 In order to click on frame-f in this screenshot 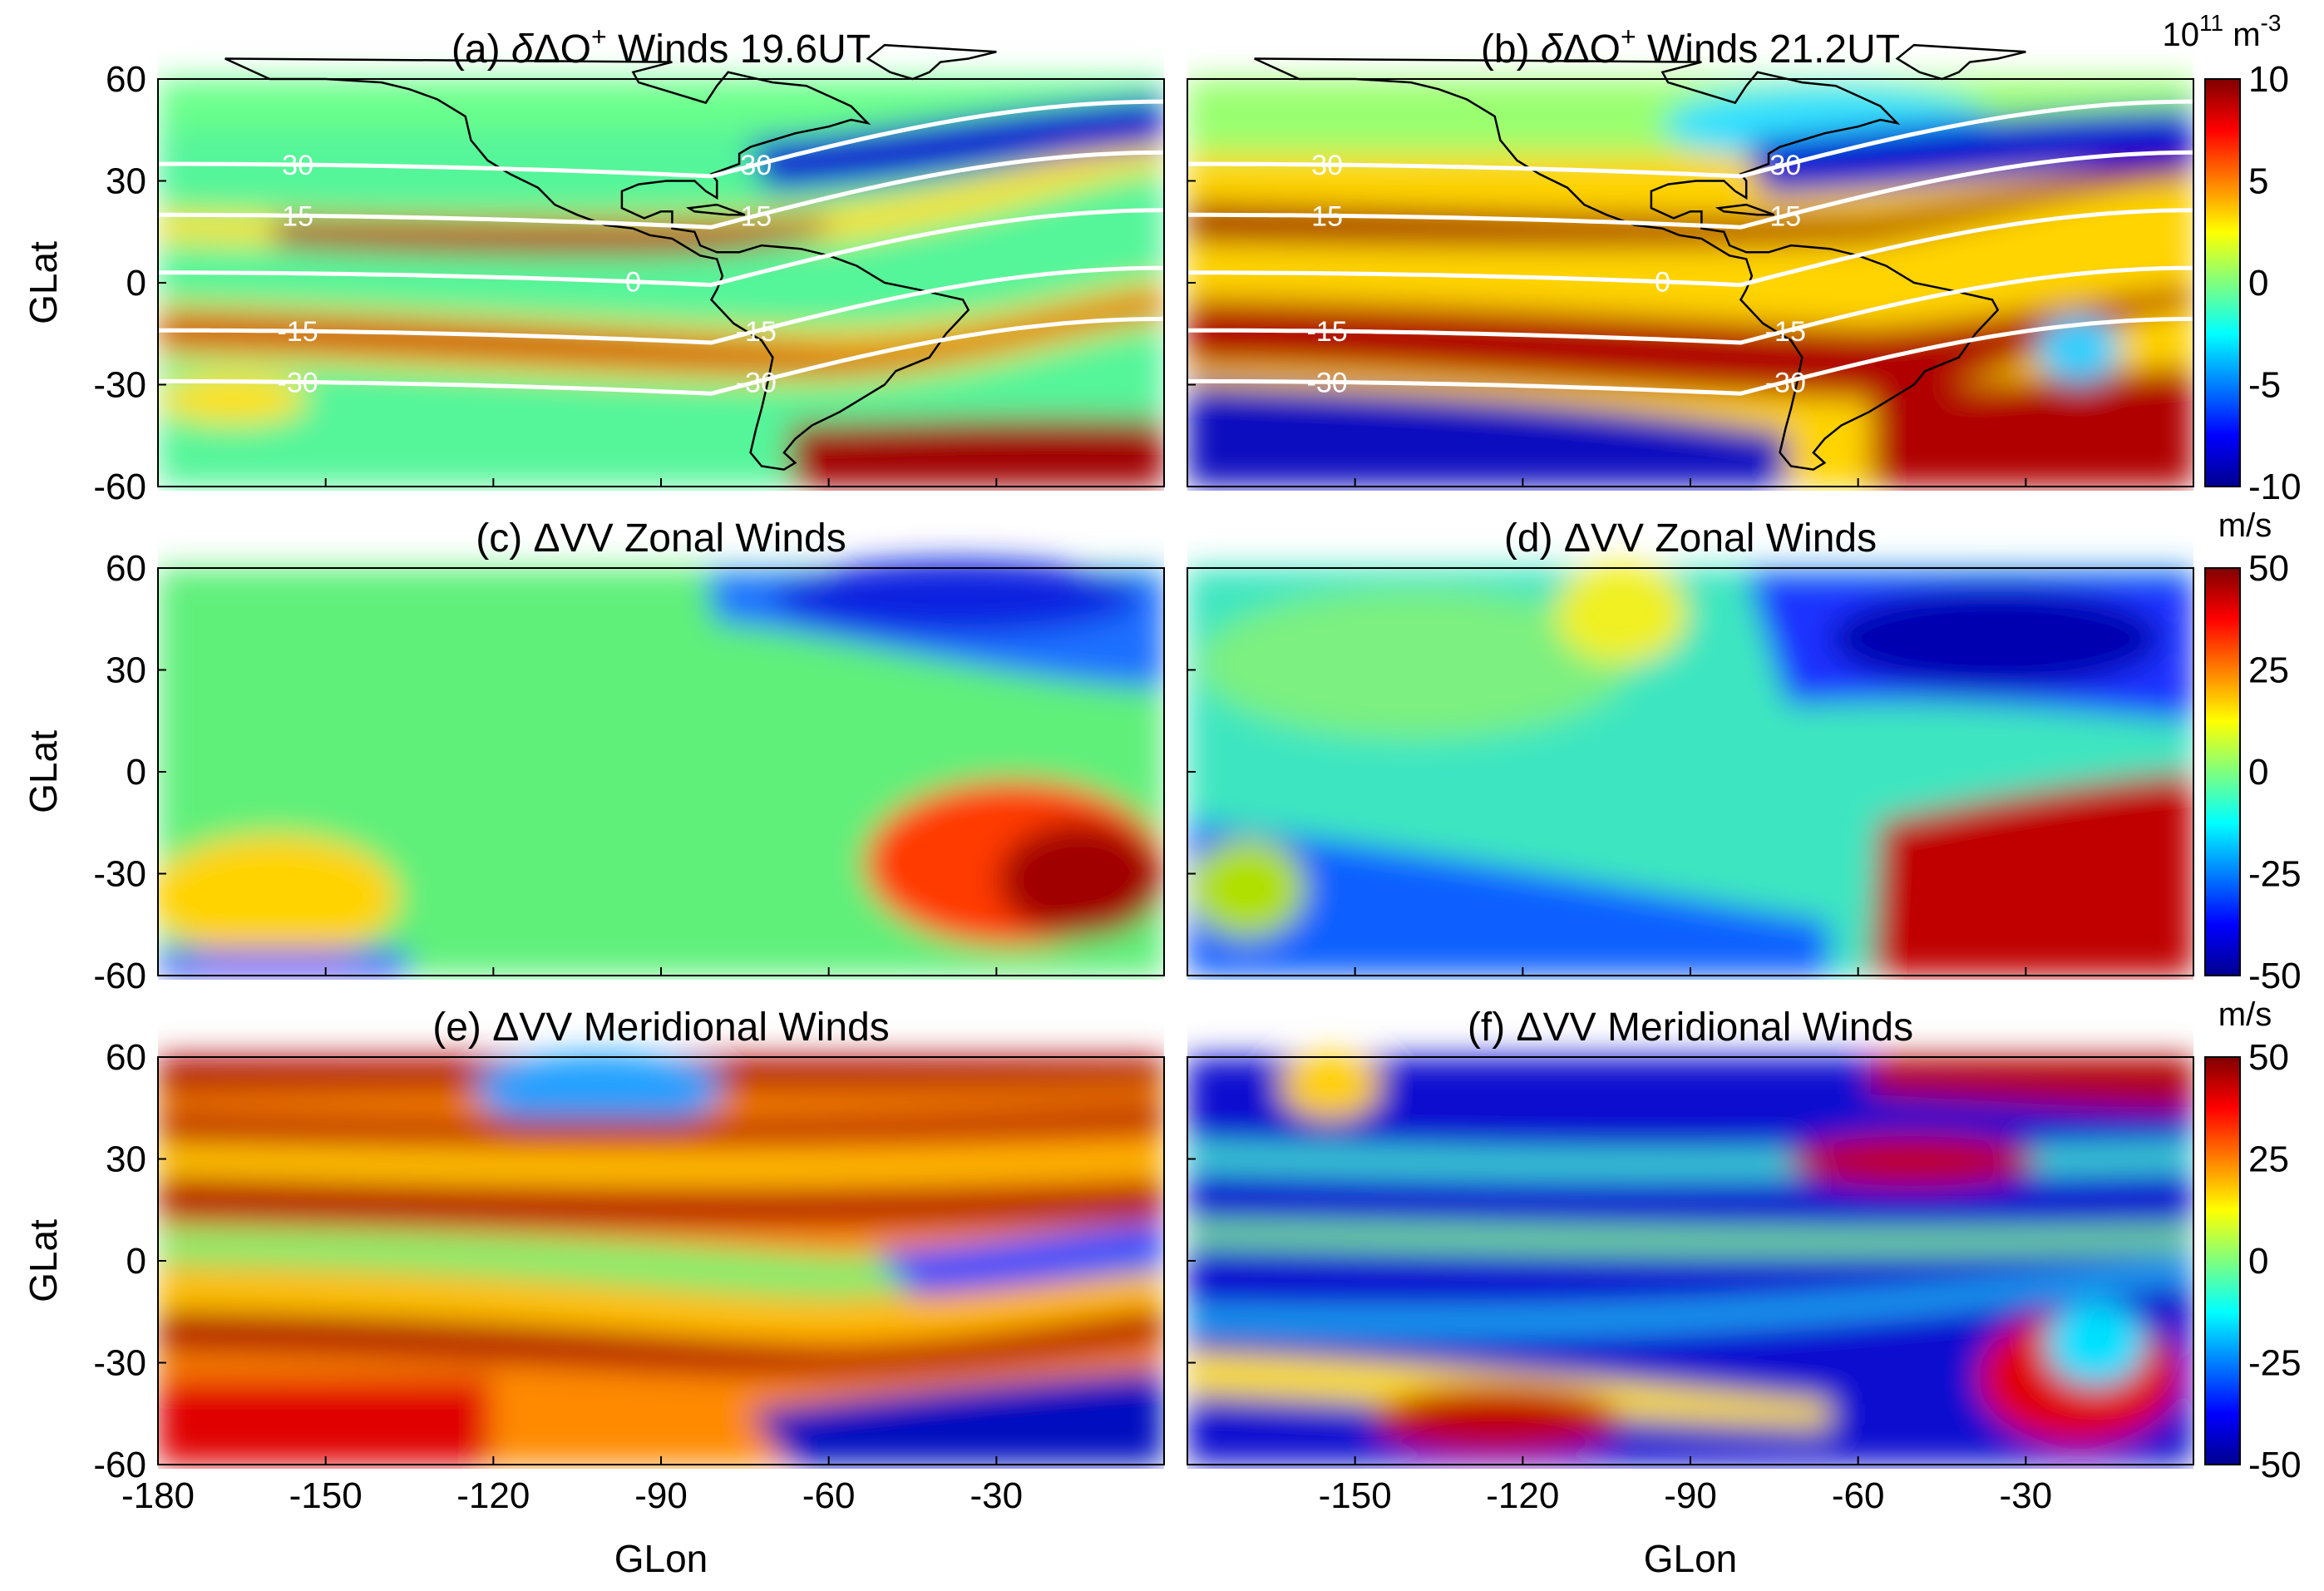, I will do `click(1690, 1260)`.